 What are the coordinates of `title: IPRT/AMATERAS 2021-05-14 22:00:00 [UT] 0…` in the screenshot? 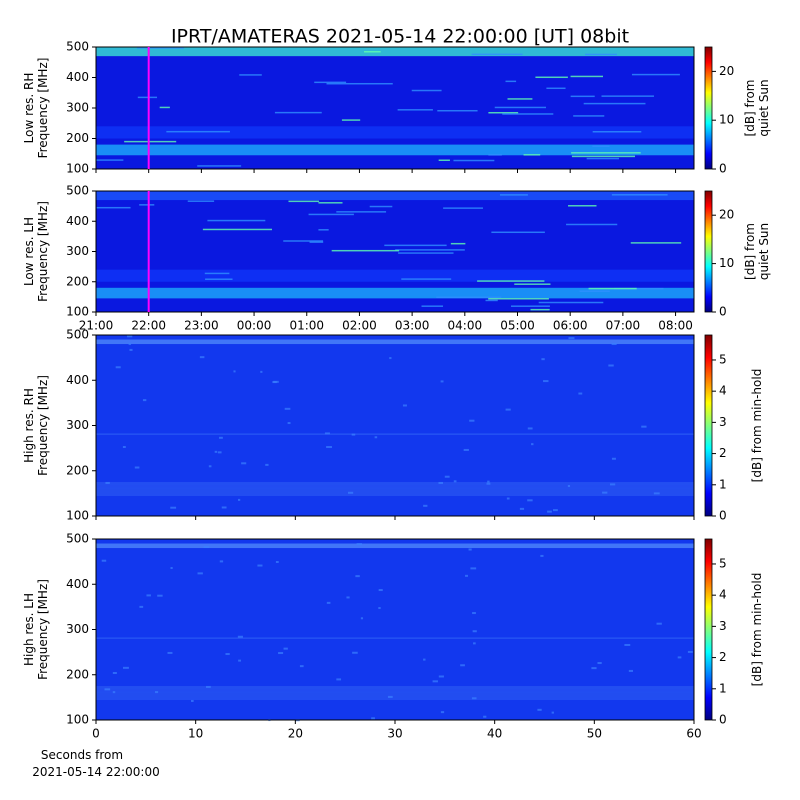 It's located at (400, 37).